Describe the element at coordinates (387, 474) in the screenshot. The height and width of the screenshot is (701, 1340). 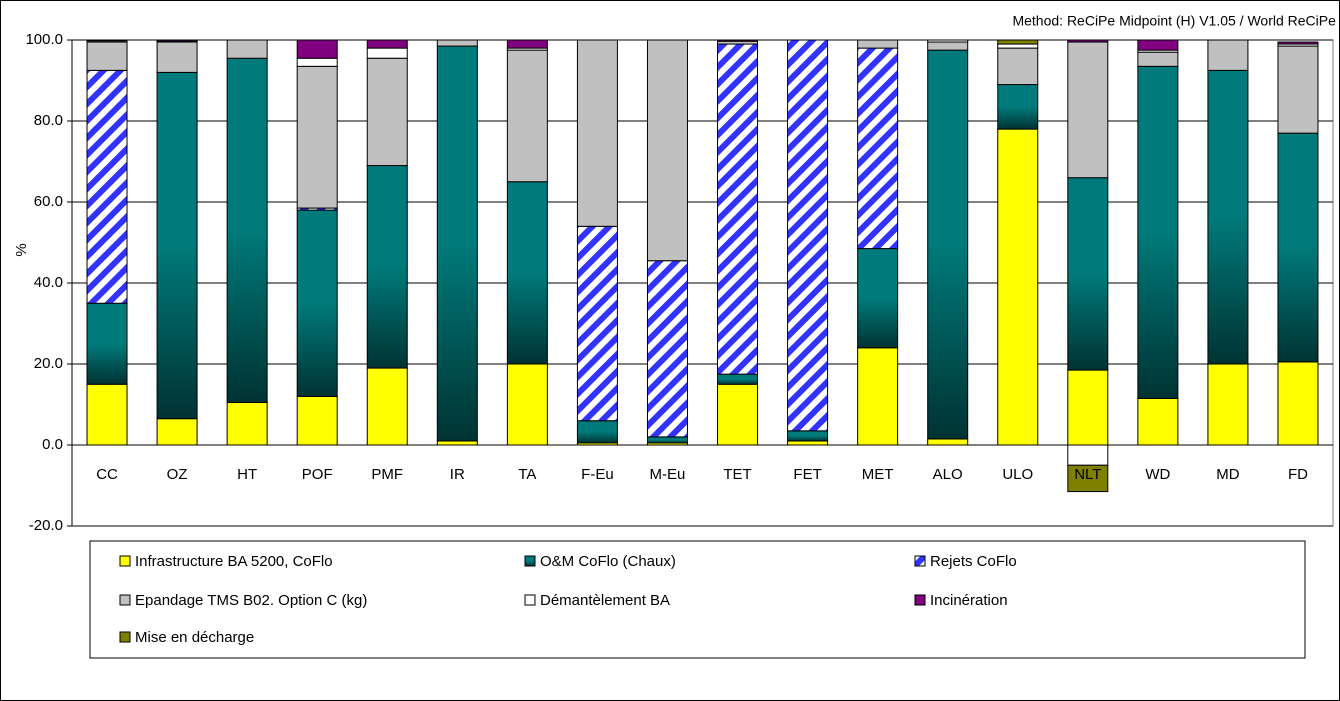
I see `x-tick-label: PMF` at that location.